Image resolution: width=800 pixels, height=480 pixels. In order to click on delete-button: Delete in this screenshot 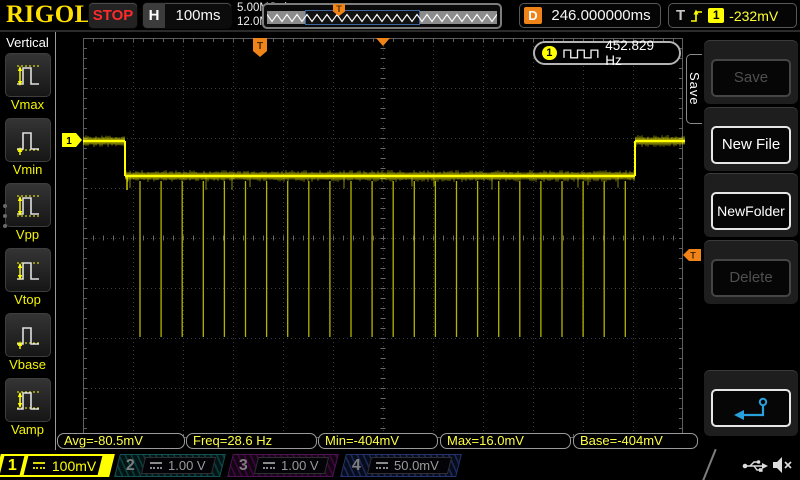, I will do `click(751, 278)`.